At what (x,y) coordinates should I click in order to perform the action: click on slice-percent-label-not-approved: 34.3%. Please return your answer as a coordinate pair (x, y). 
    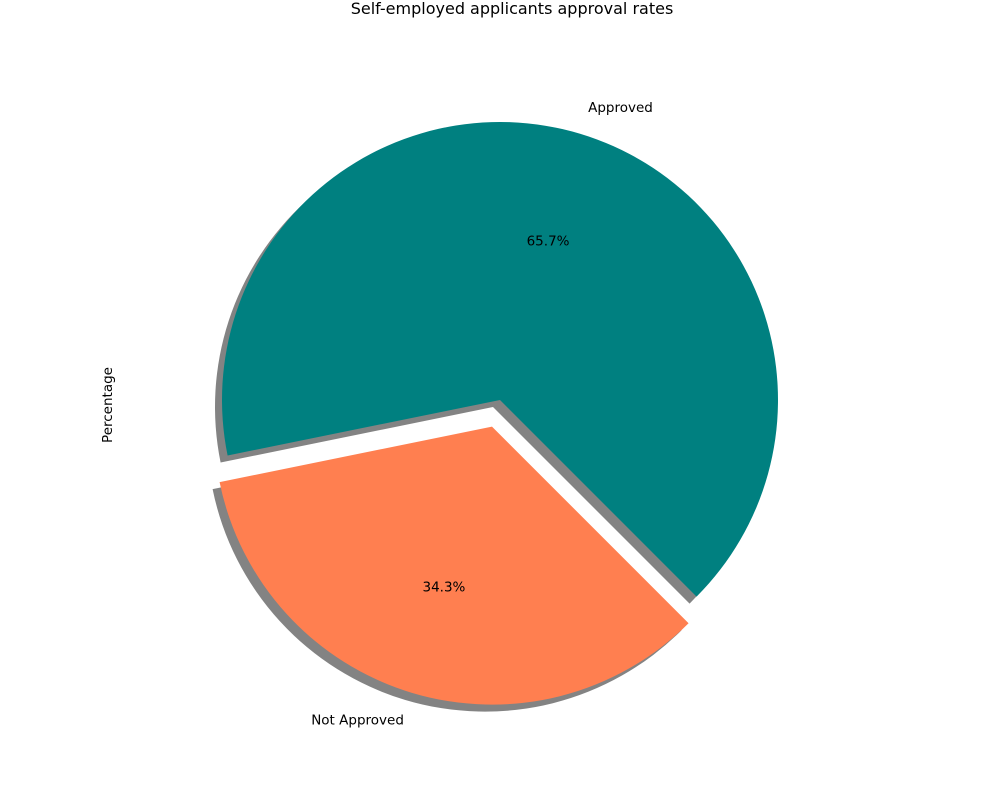
    Looking at the image, I should click on (444, 587).